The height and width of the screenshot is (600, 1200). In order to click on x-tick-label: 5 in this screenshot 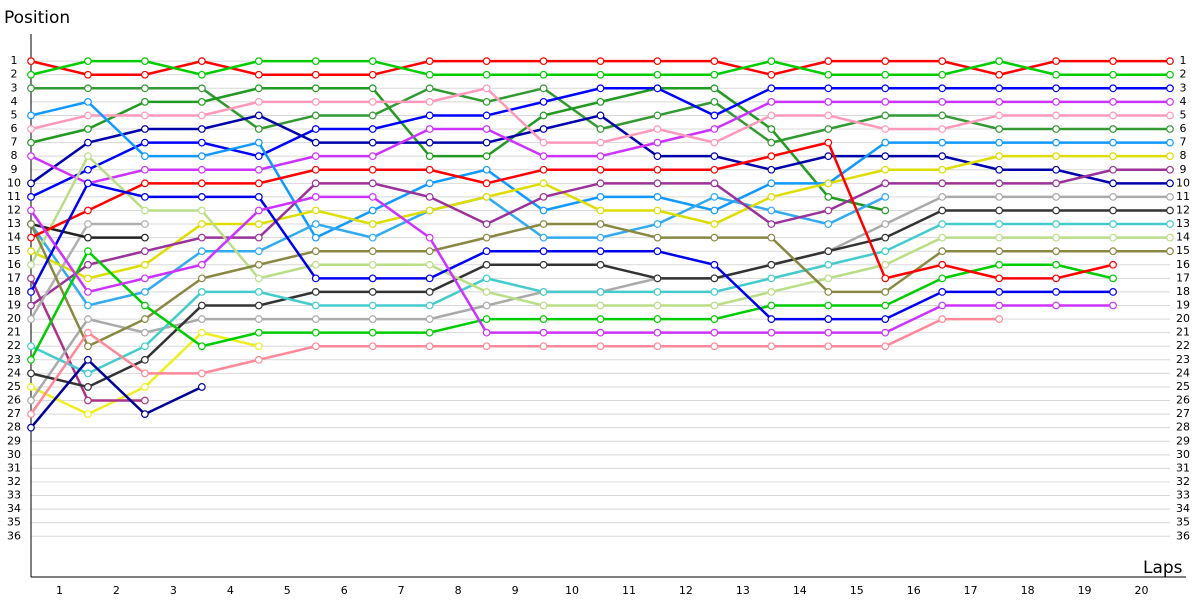, I will do `click(287, 590)`.